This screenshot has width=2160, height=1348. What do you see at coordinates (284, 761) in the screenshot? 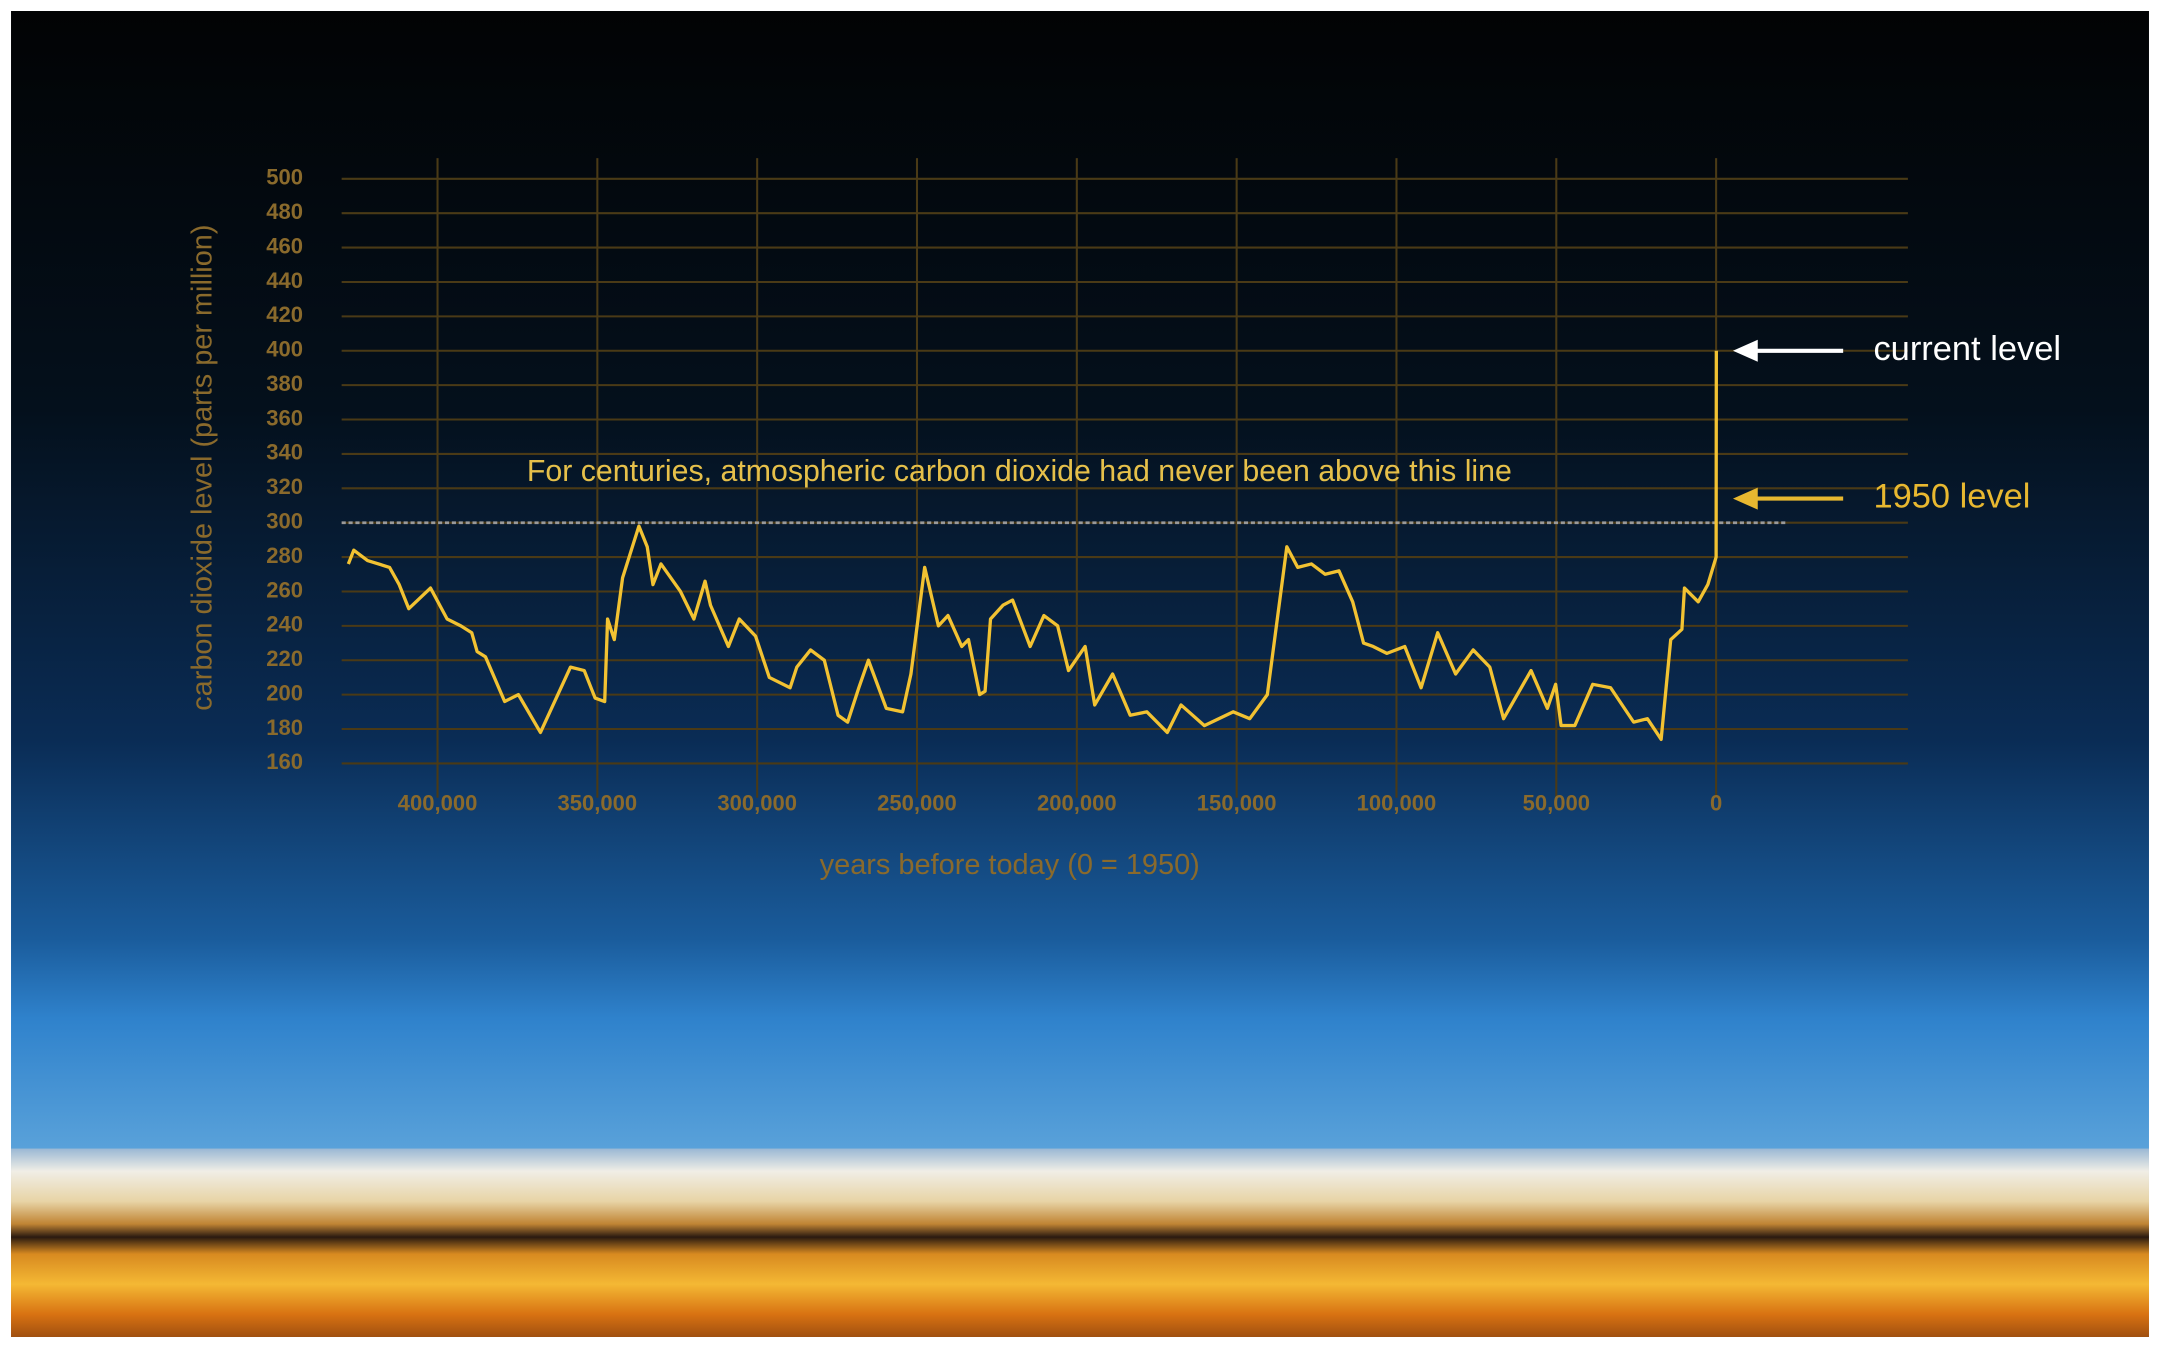
I see `y-tick-label: 160` at bounding box center [284, 761].